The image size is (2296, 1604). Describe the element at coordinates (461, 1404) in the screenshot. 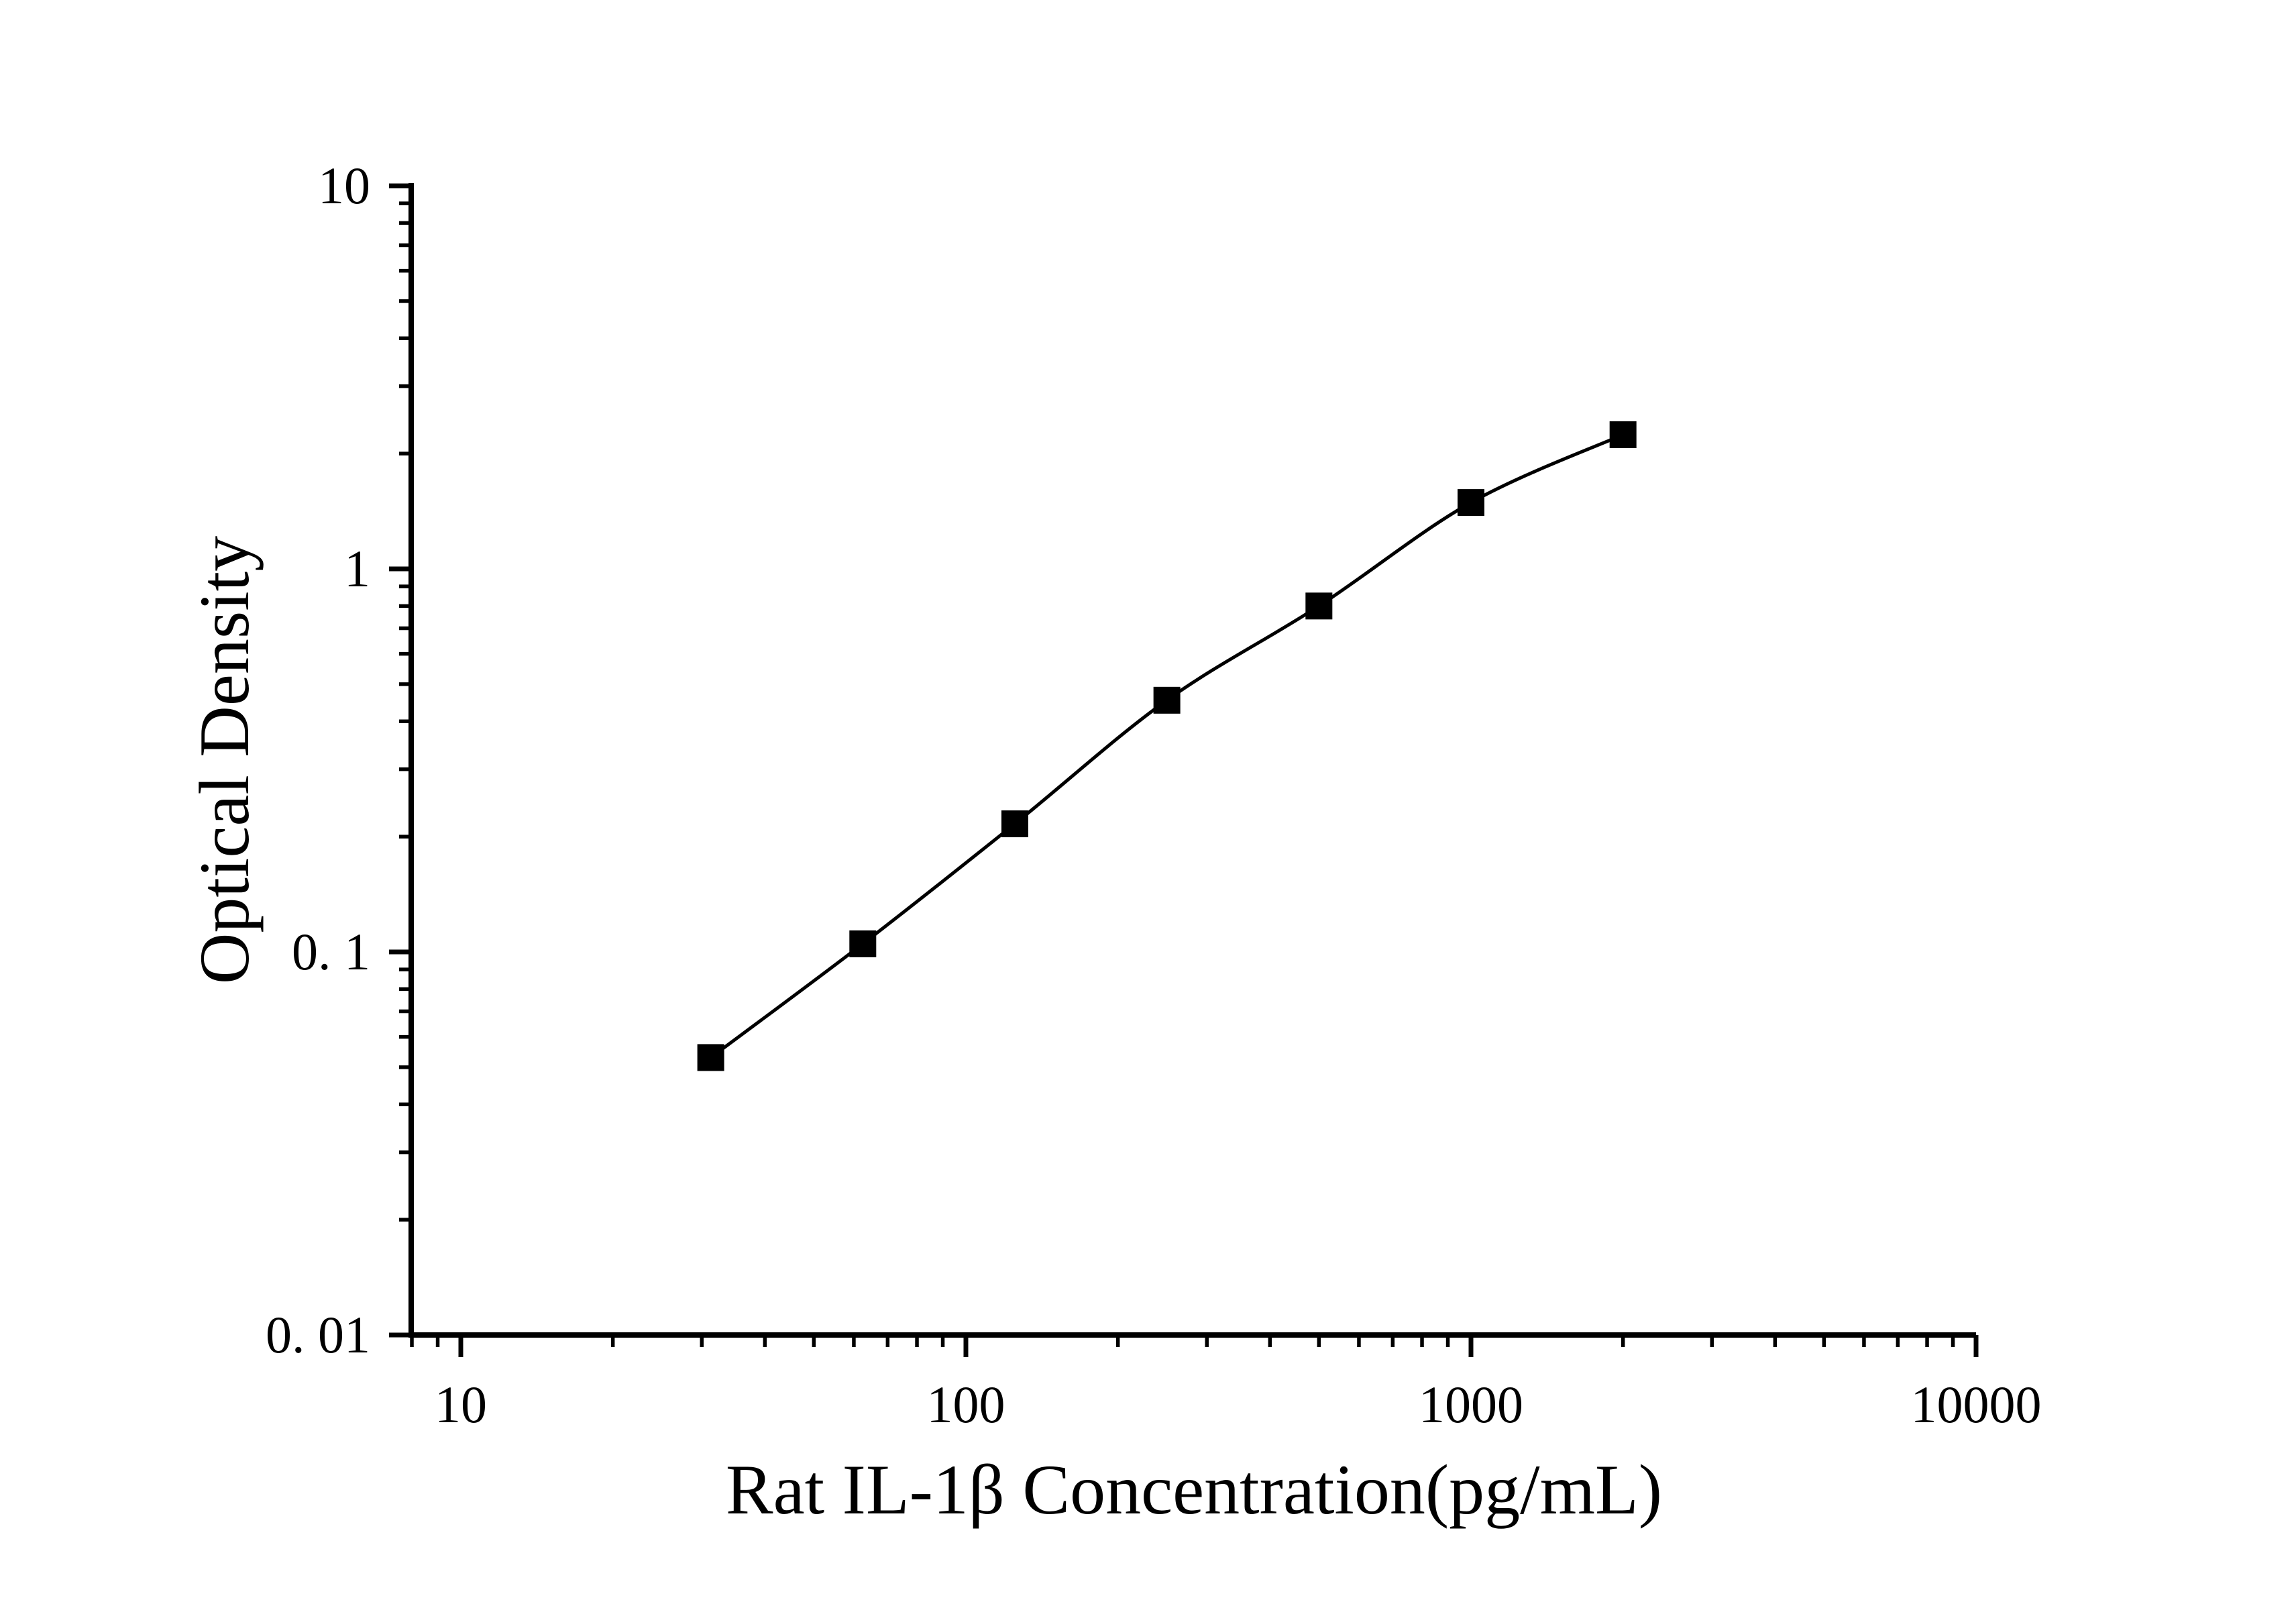

I see `x-tick-label: 10` at that location.